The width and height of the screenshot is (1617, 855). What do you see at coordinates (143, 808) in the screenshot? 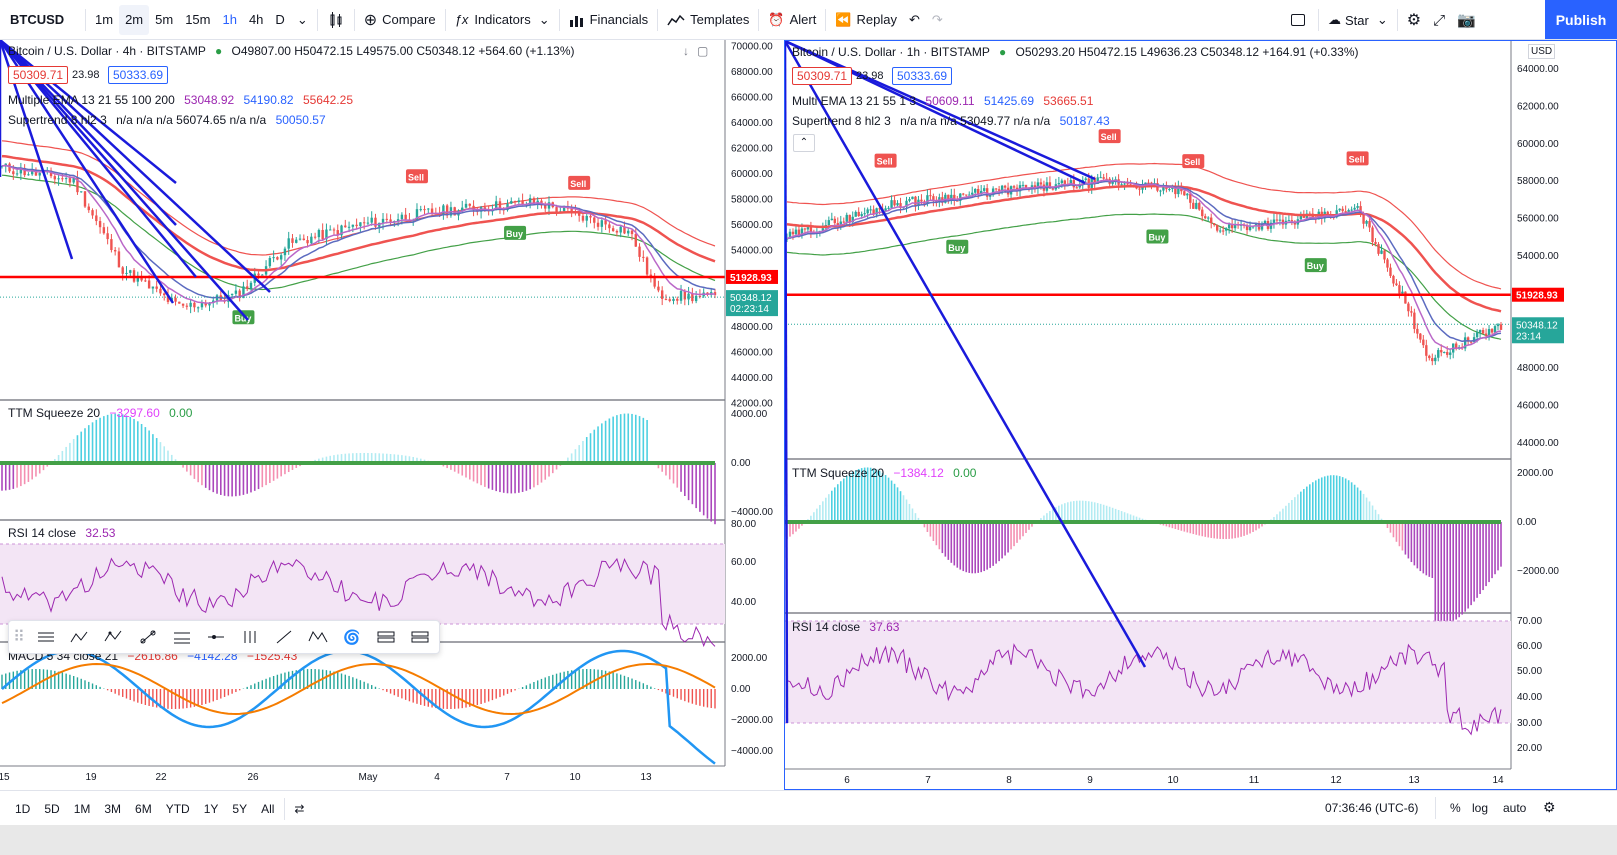
I see `range-6m: 6M` at bounding box center [143, 808].